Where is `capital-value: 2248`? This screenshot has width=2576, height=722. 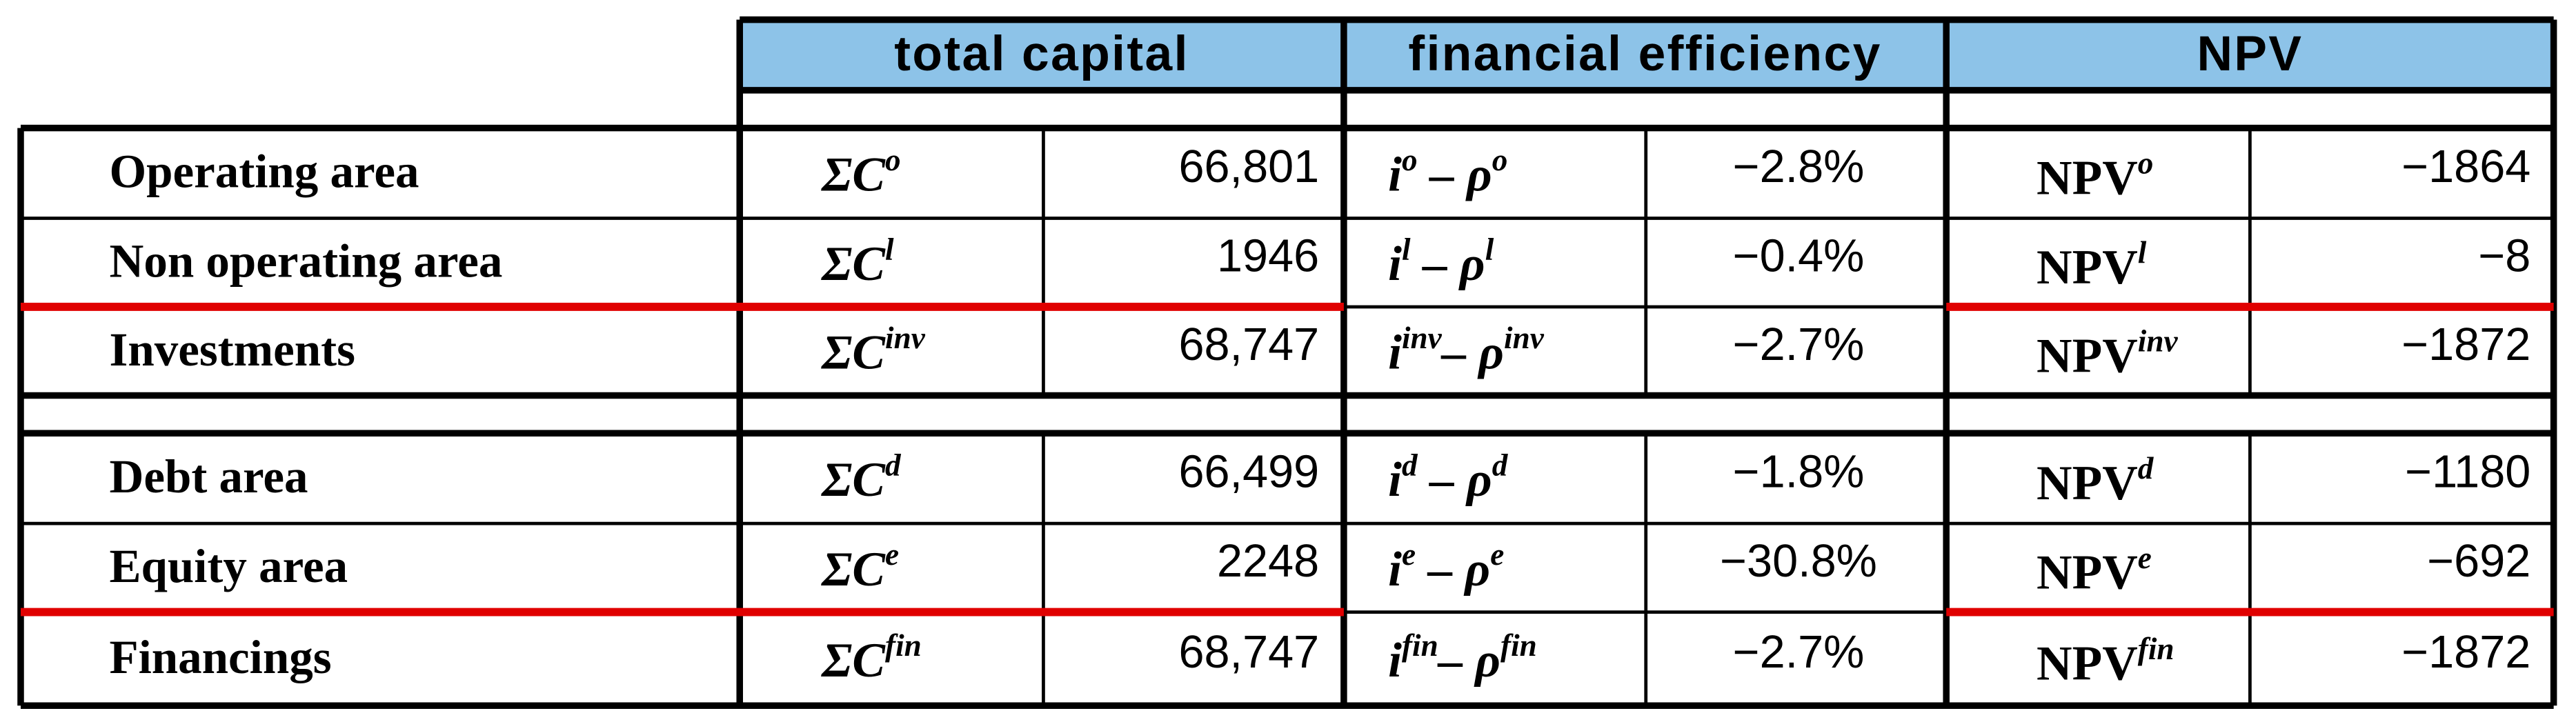
capital-value: 2248 is located at coordinates (1268, 561).